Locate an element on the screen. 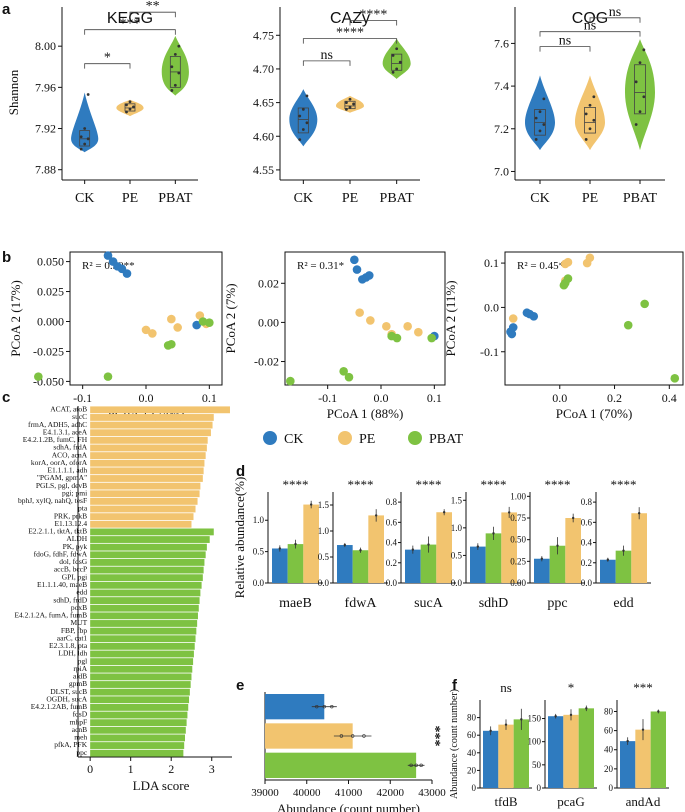 Image resolution: width=685 pixels, height=812 pixels. lda-bar-label: OGDH, sucA is located at coordinates (66, 698).